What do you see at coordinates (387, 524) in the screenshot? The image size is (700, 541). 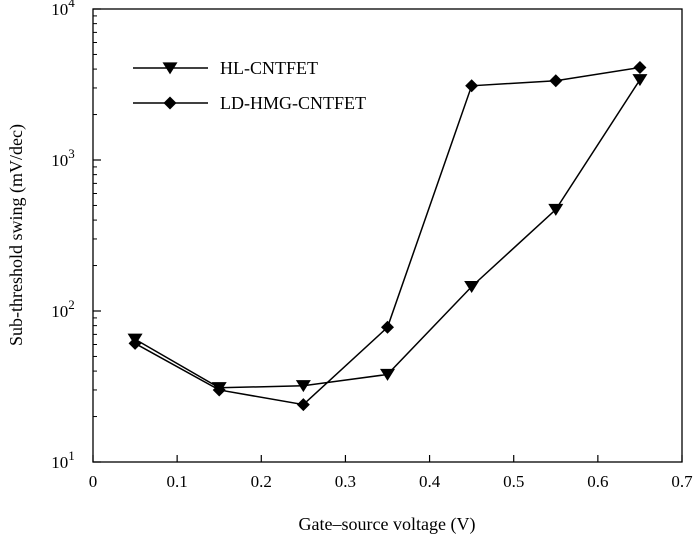 I see `x-axis-title: Gate–source voltage (V)` at bounding box center [387, 524].